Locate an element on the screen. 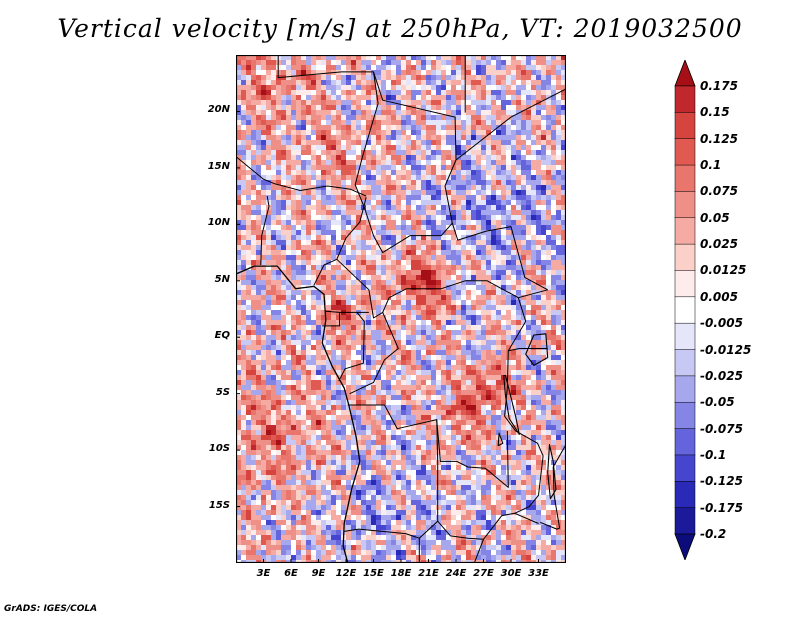 Image resolution: width=800 pixels, height=618 pixels. lat-tick-label: 15S is located at coordinates (219, 505).